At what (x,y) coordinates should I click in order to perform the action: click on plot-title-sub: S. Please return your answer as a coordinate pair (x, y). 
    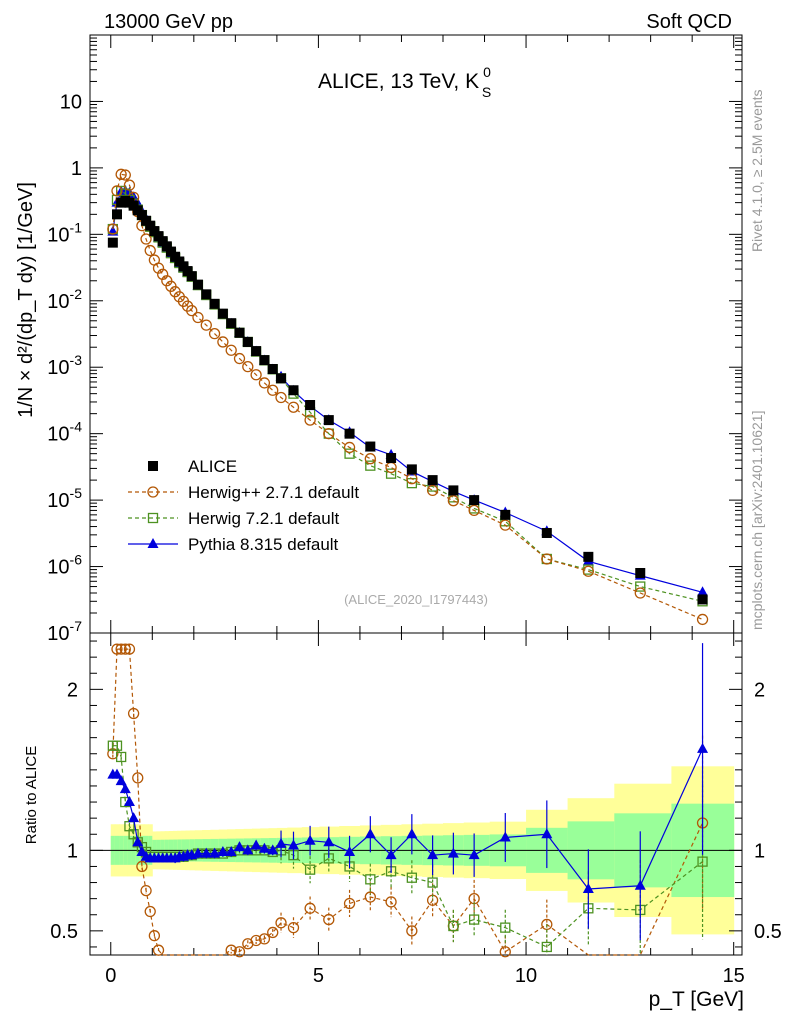
    Looking at the image, I should click on (486, 92).